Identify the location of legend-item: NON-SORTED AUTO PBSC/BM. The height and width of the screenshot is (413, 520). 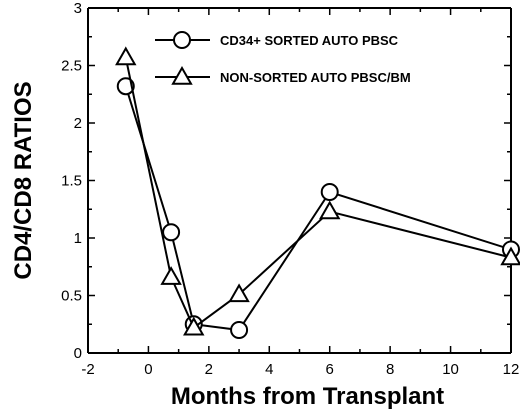
(283, 75).